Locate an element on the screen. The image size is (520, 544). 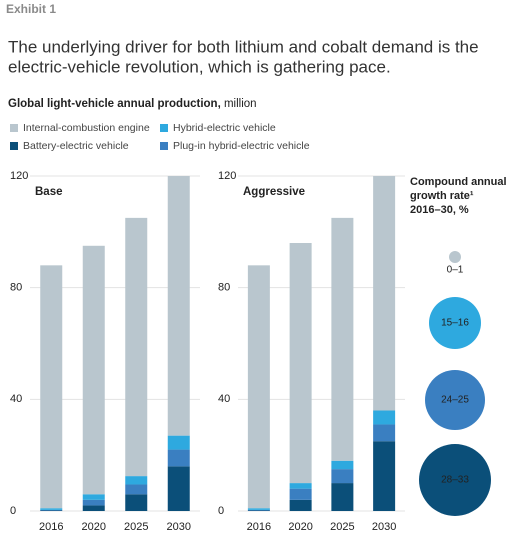
growth-label: 28–33 is located at coordinates (455, 480).